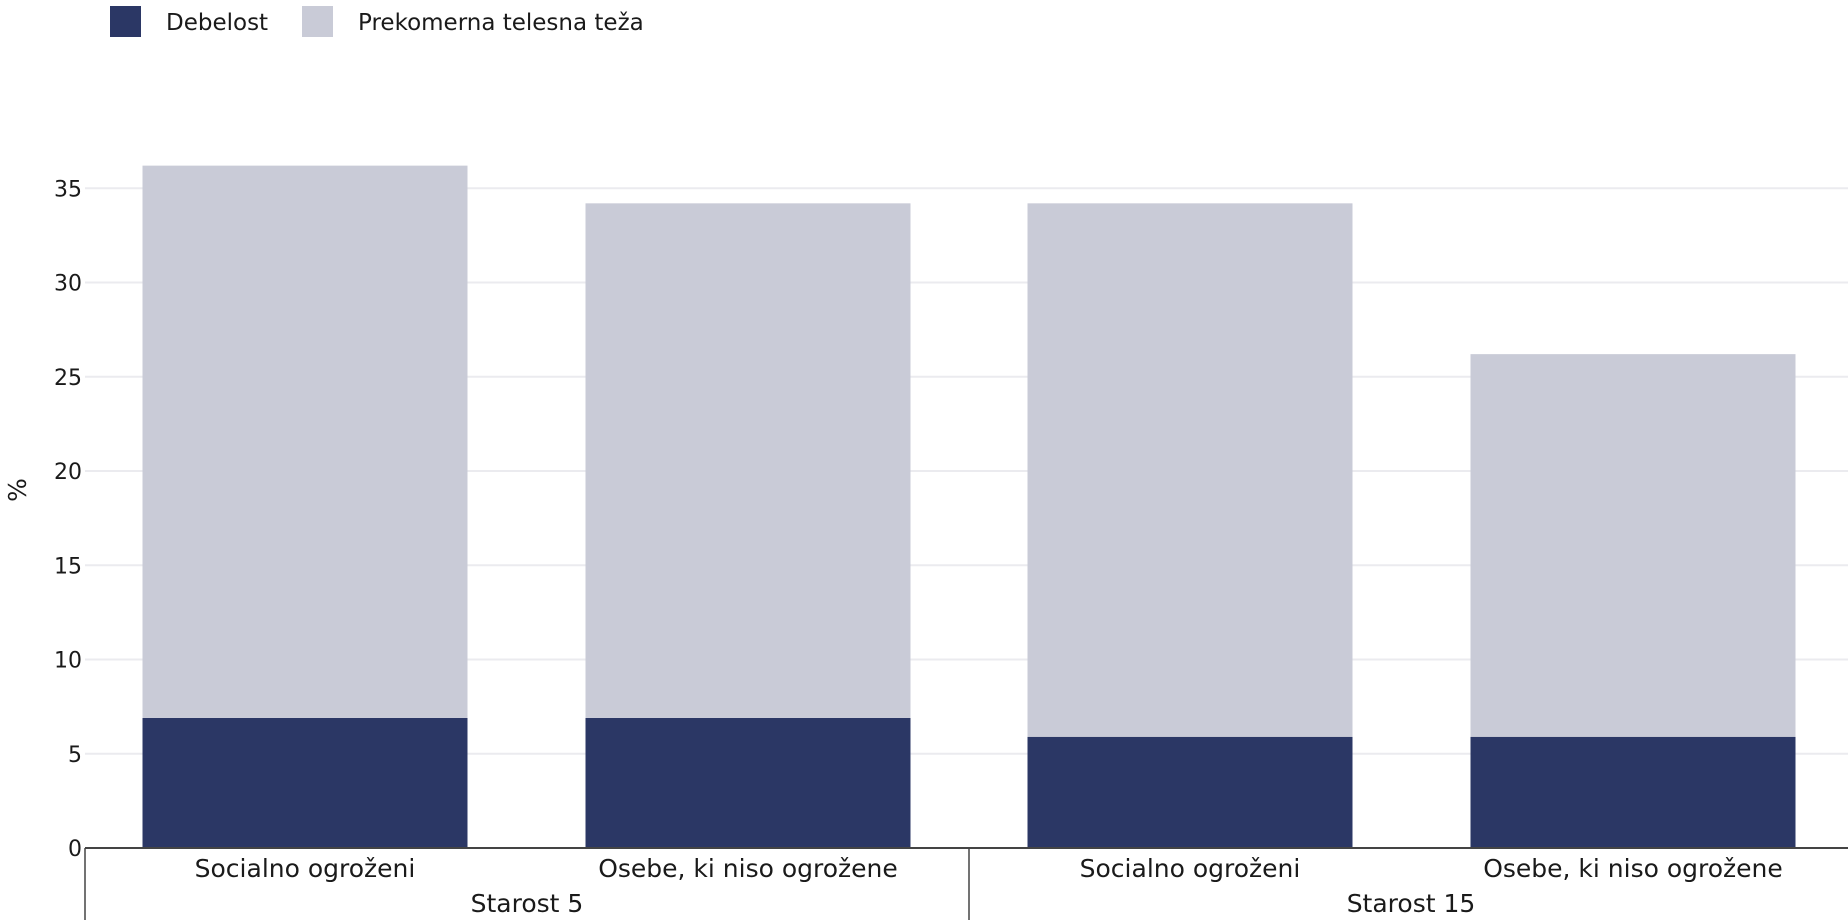  What do you see at coordinates (217, 23) in the screenshot?
I see `legend-label: Debelost` at bounding box center [217, 23].